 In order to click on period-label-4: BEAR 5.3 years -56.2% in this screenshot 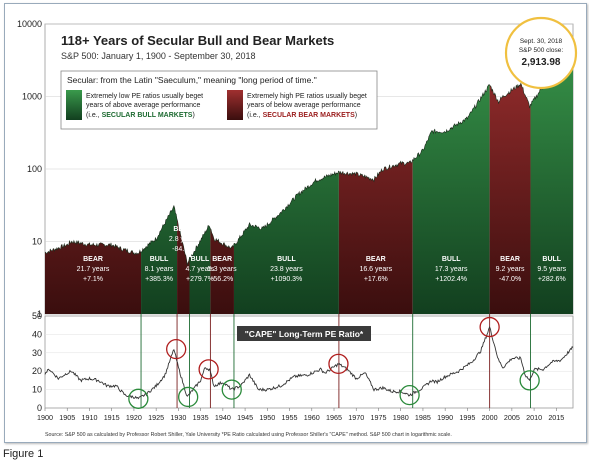, I will do `click(222, 269)`.